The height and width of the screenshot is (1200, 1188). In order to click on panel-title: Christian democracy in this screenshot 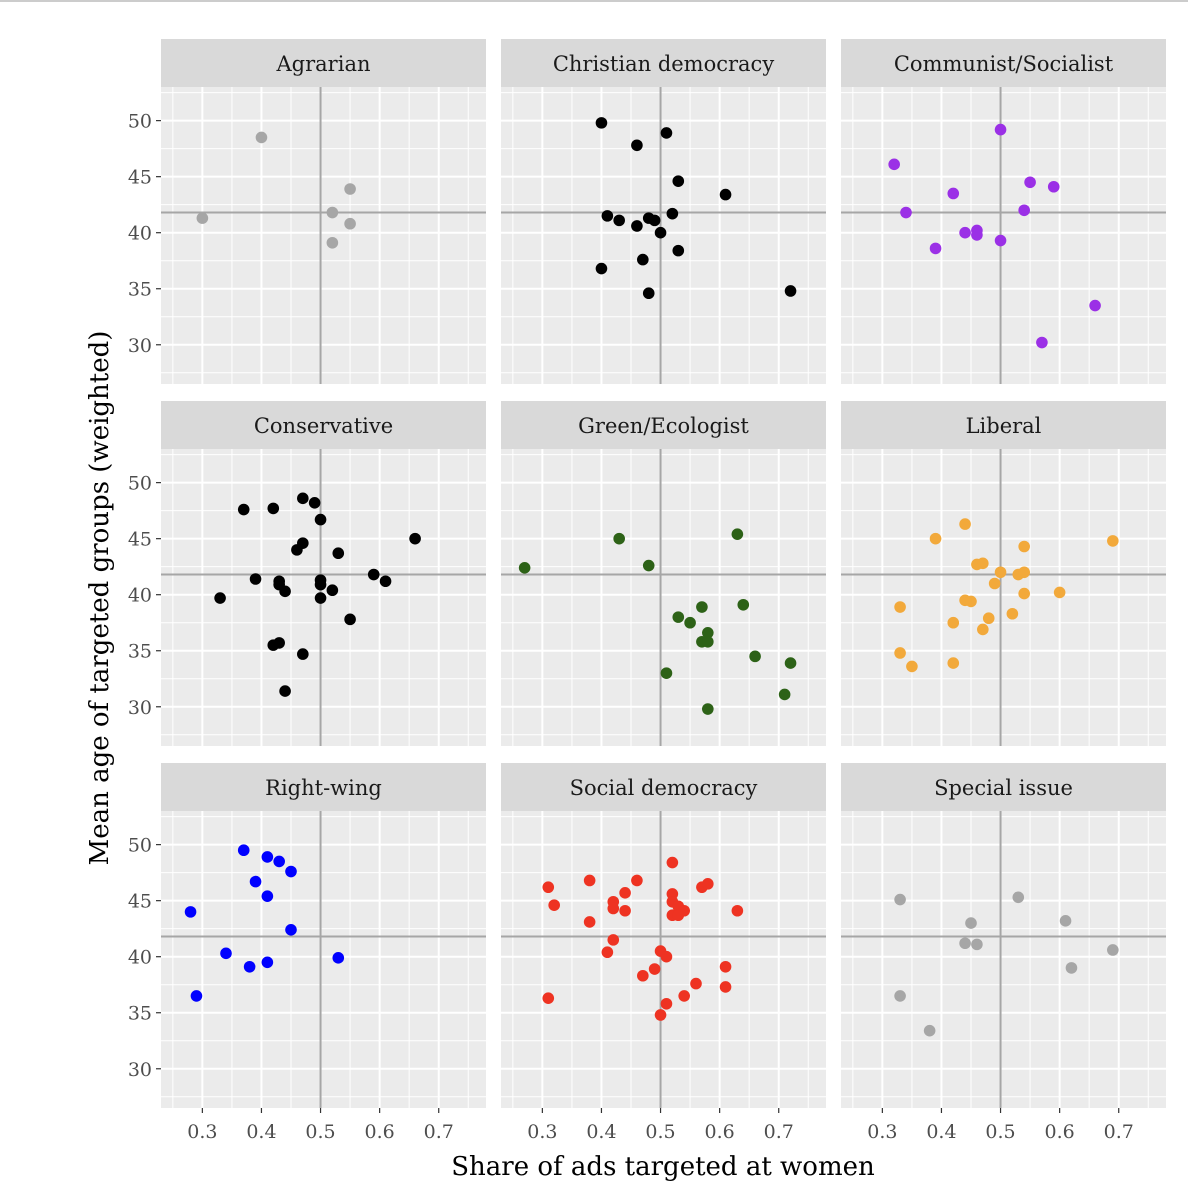, I will do `click(664, 64)`.